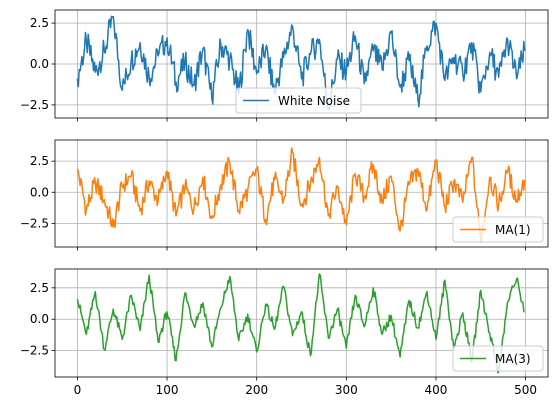  I want to click on legend: MA(1), so click(498, 229).